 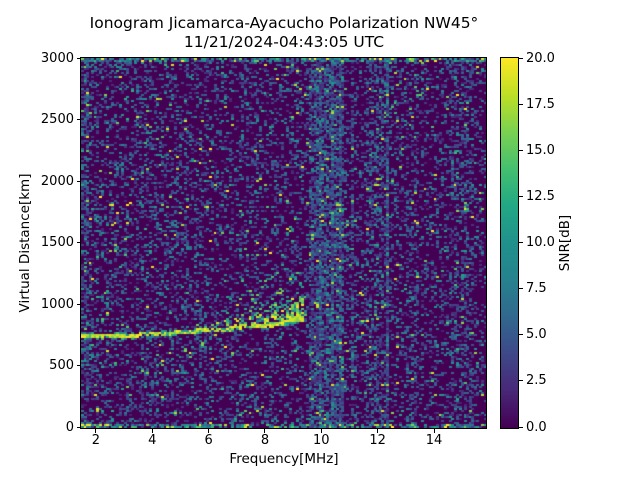 What do you see at coordinates (96, 440) in the screenshot?
I see `x-tick-label: 2` at bounding box center [96, 440].